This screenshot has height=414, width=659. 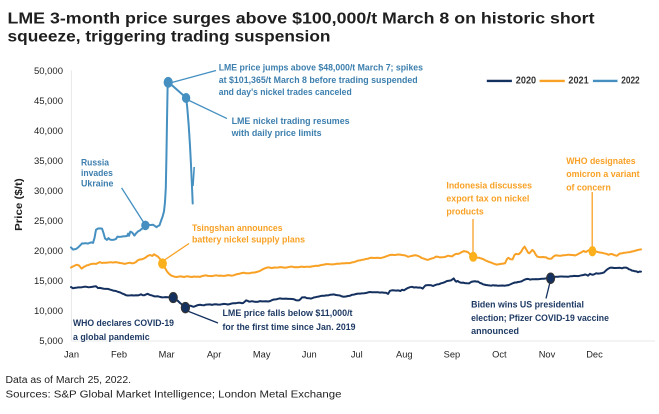 What do you see at coordinates (69, 380) in the screenshot?
I see `svg-text: Data as of March 25, 2022.` at bounding box center [69, 380].